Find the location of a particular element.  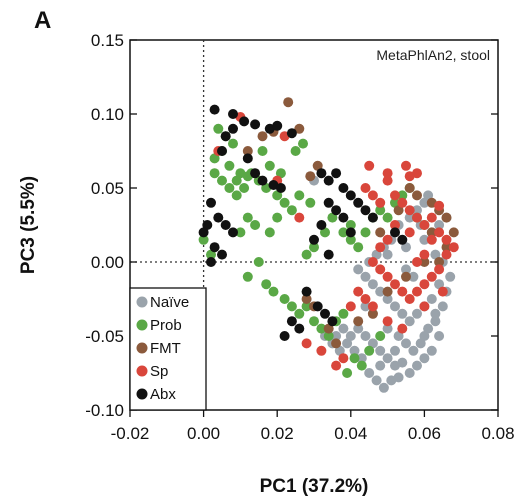

legend-label-abx: Abx is located at coordinates (163, 394).